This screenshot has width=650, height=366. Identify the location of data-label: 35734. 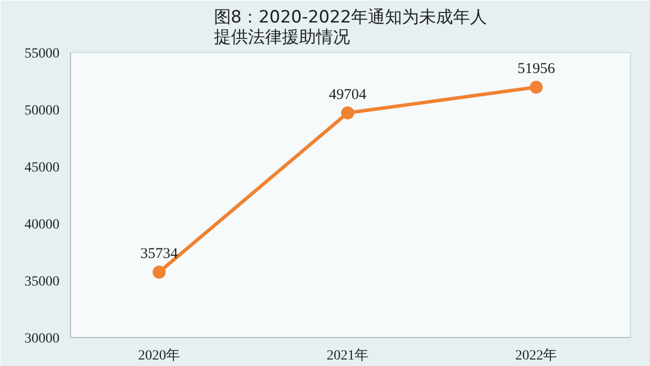
(159, 254).